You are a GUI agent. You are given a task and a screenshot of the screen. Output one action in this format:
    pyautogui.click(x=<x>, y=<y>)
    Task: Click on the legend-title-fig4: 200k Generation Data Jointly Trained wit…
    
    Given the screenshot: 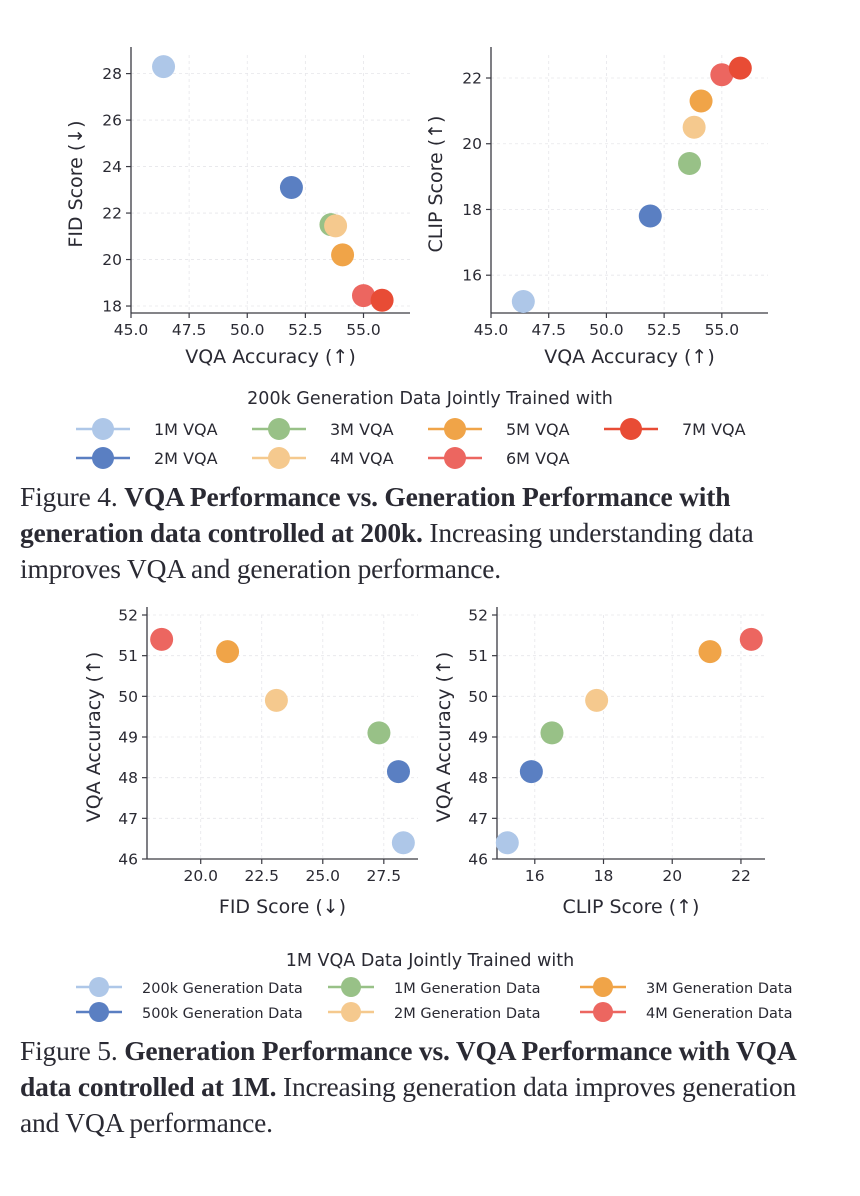 What is the action you would take?
    pyautogui.click(x=430, y=399)
    